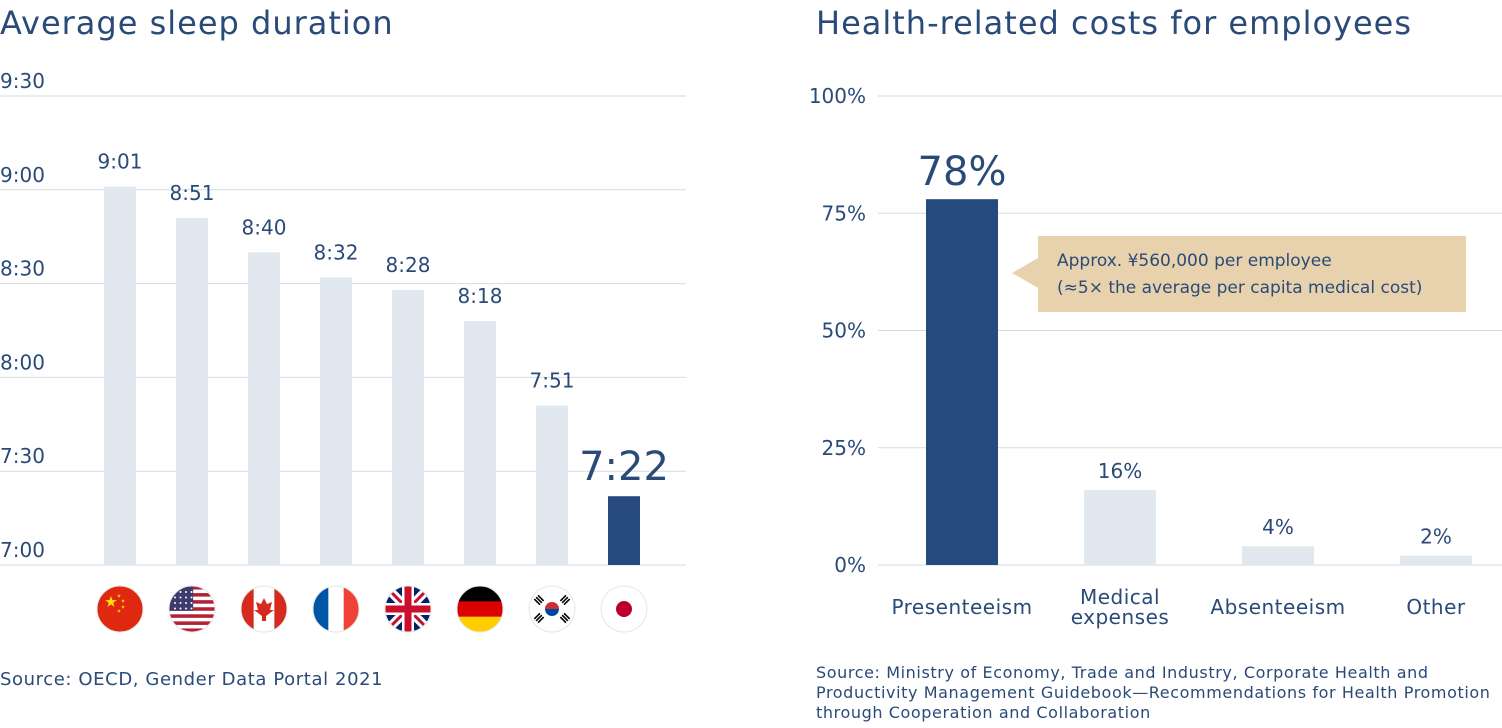  I want to click on taegeuk-blue, so click(552, 612).